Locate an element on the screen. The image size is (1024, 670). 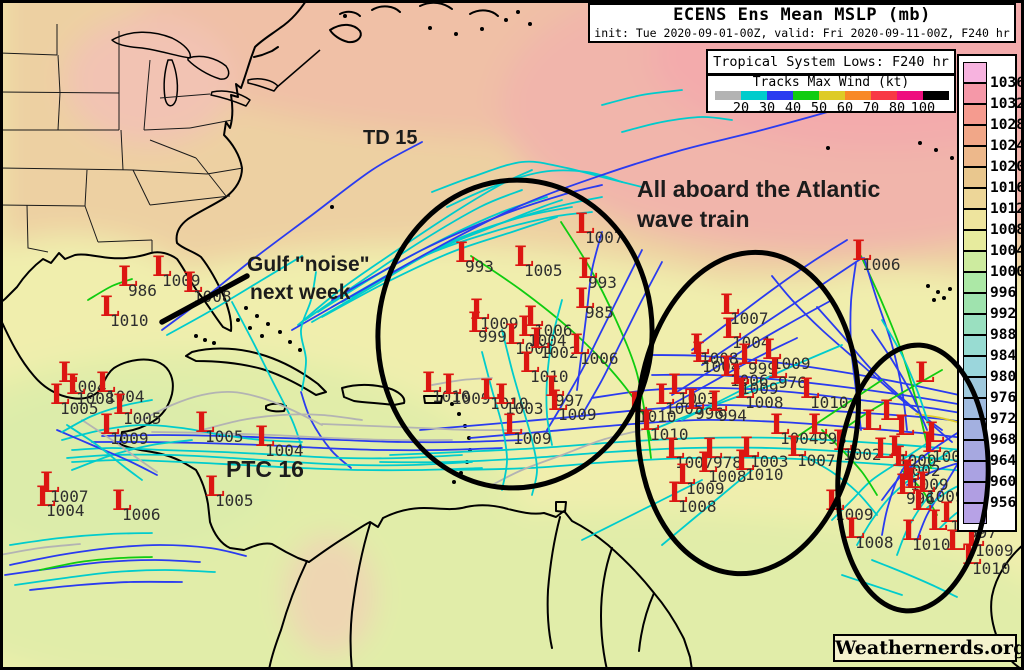
colorbar-label: 976 is located at coordinates (1003, 398).